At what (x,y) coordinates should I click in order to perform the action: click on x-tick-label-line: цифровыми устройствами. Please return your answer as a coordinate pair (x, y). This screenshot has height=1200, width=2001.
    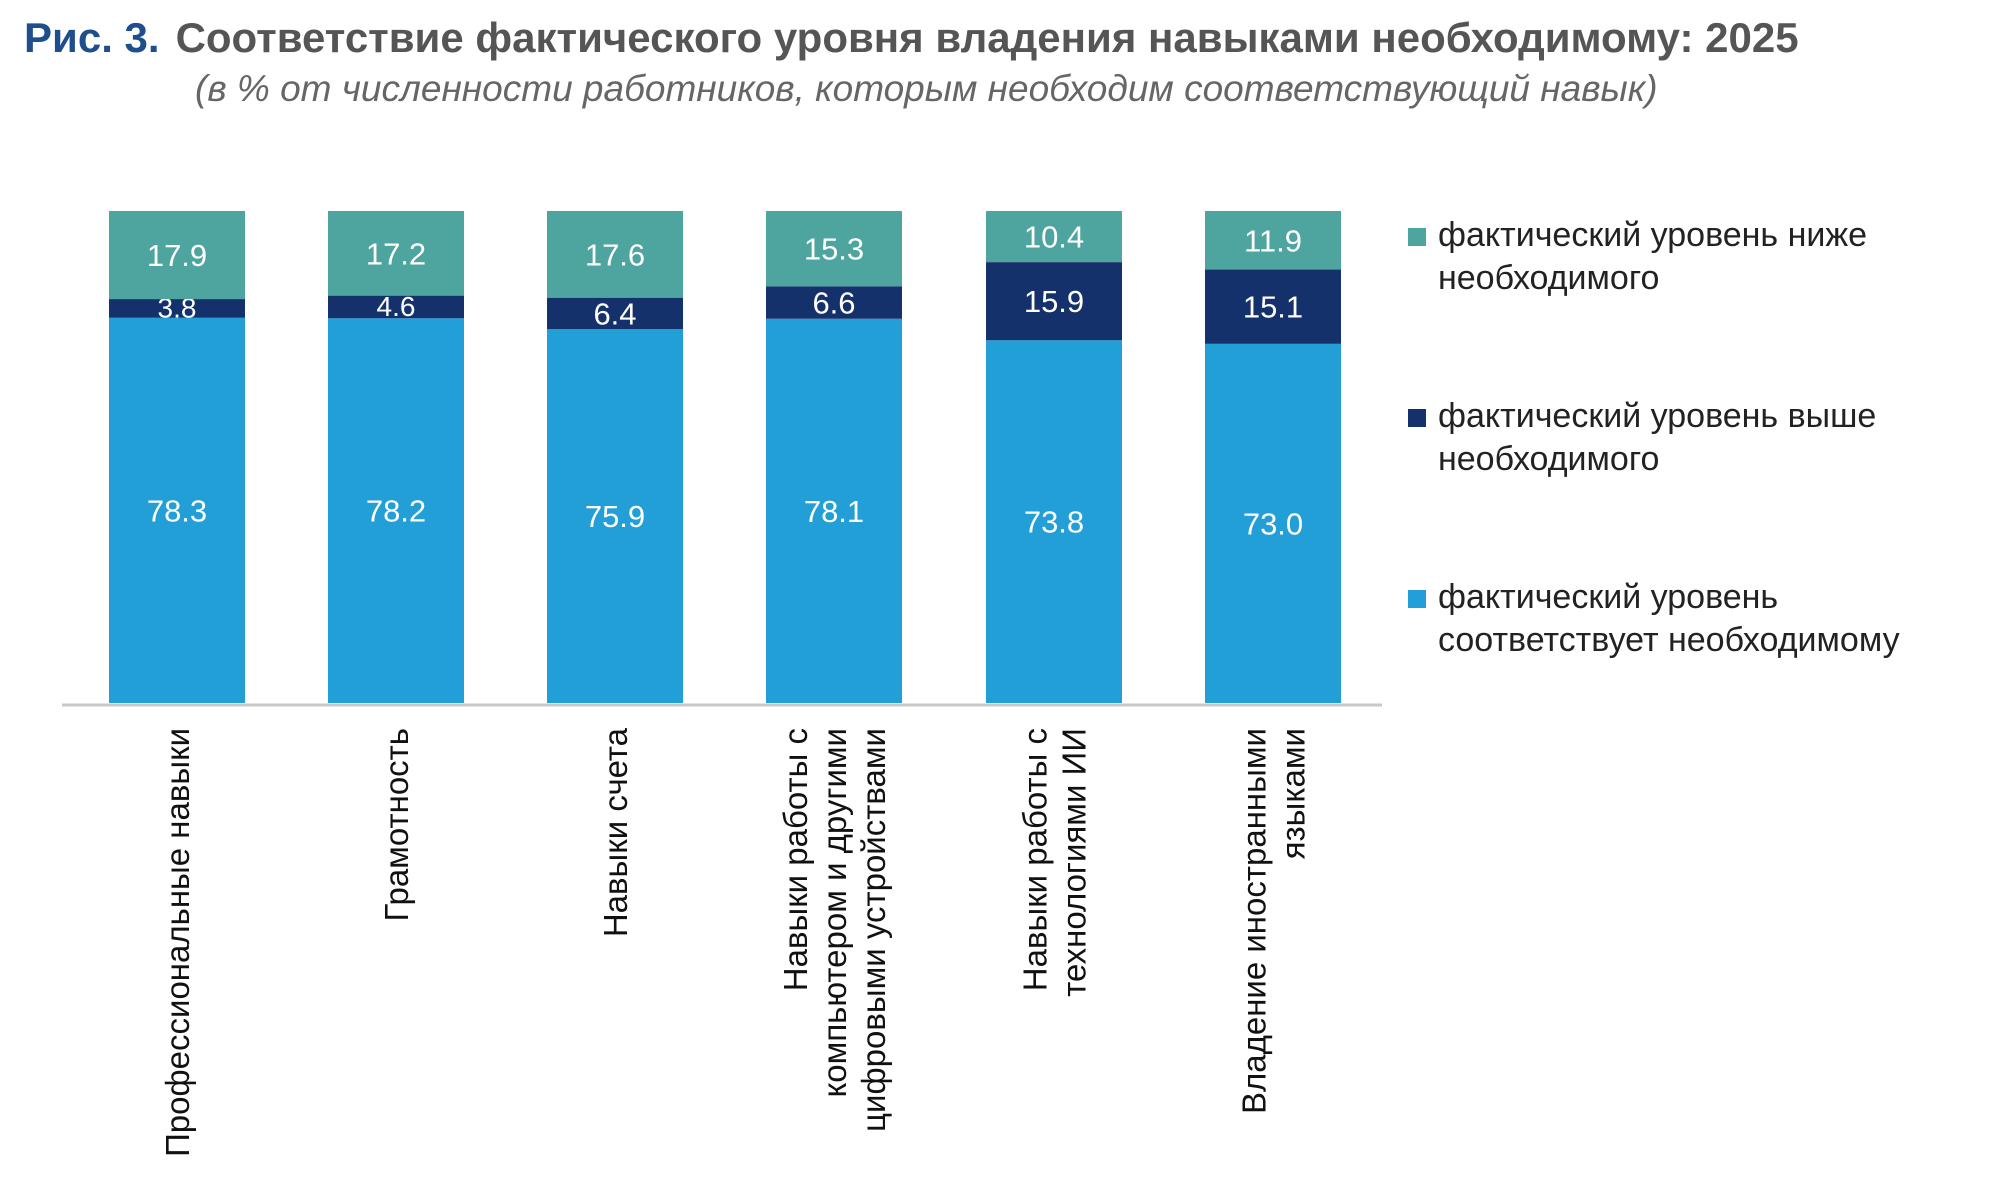
    Looking at the image, I should click on (873, 930).